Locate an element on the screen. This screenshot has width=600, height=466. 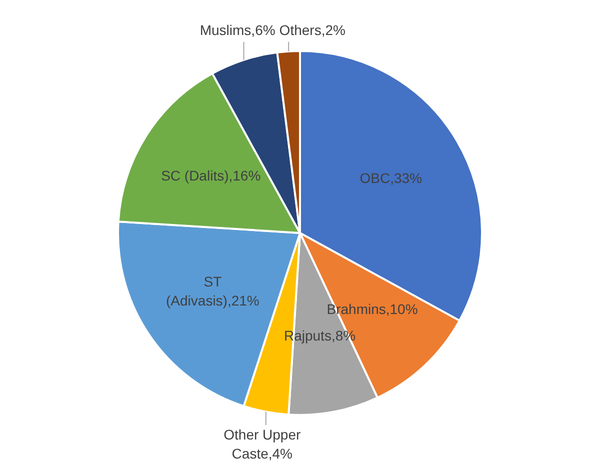
slice-label: Others,2% is located at coordinates (312, 30).